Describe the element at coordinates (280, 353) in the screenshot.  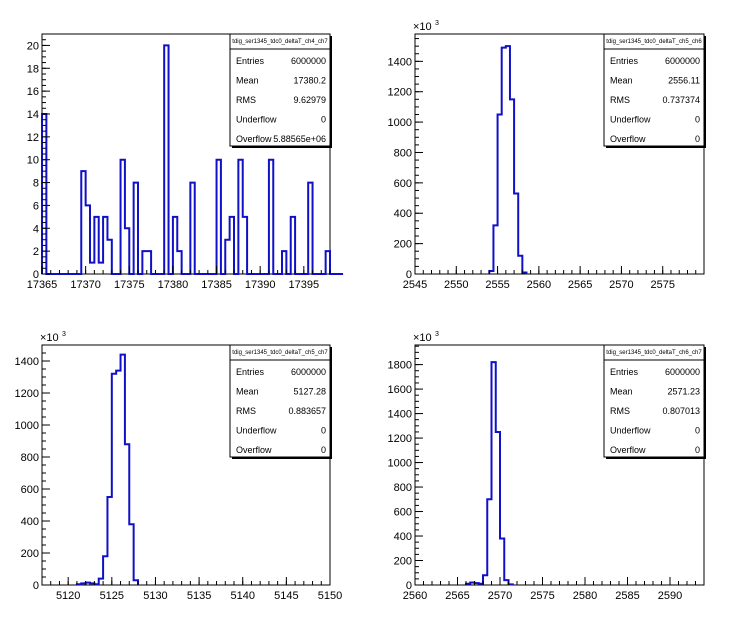
I see `stats-box-title: tdig_ser1345_tdc0_deltaT_ch5_ch7` at that location.